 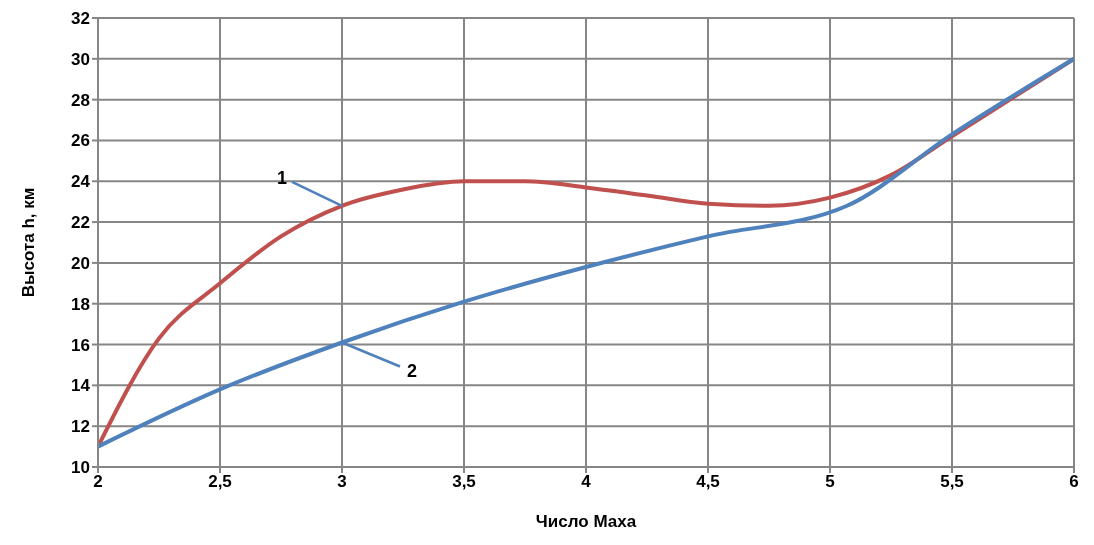 I want to click on y-tick-label: 16, so click(x=80, y=345).